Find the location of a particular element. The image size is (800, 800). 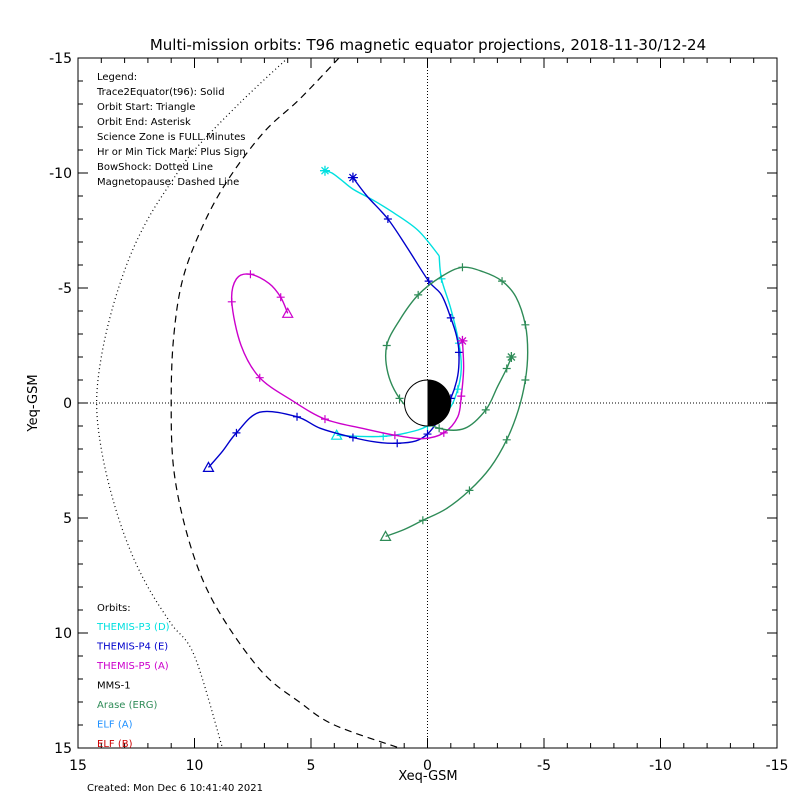

legend-line: Orbit Start: Triangle is located at coordinates (146, 107).